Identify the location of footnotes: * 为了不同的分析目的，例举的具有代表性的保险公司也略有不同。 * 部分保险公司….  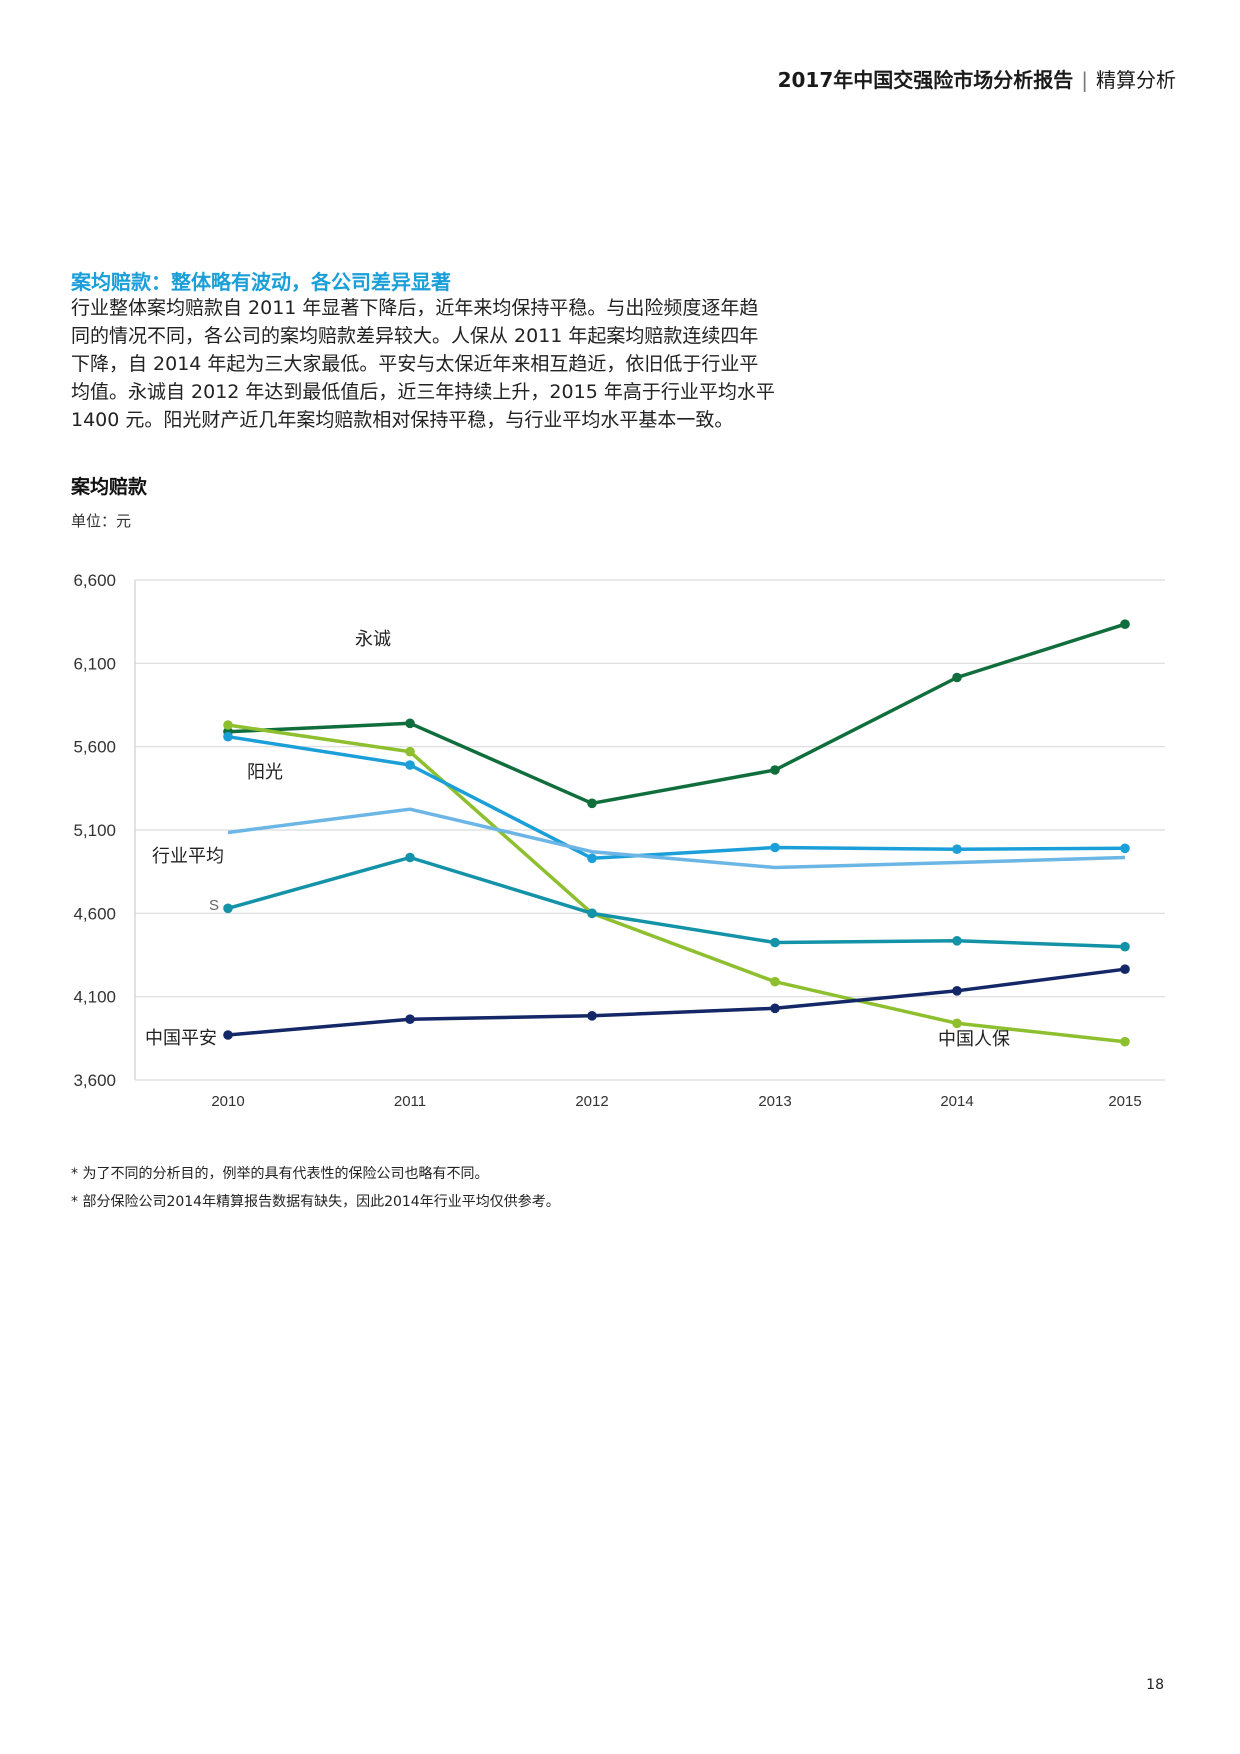
(315, 1188).